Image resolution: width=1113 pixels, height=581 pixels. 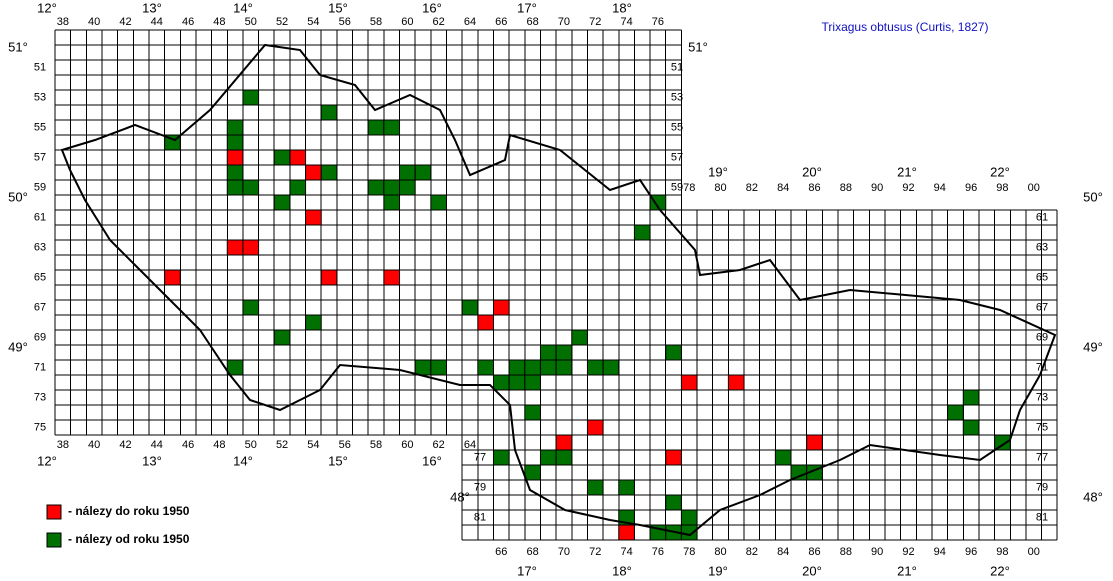 What do you see at coordinates (54, 540) in the screenshot?
I see `legend-swatch` at bounding box center [54, 540].